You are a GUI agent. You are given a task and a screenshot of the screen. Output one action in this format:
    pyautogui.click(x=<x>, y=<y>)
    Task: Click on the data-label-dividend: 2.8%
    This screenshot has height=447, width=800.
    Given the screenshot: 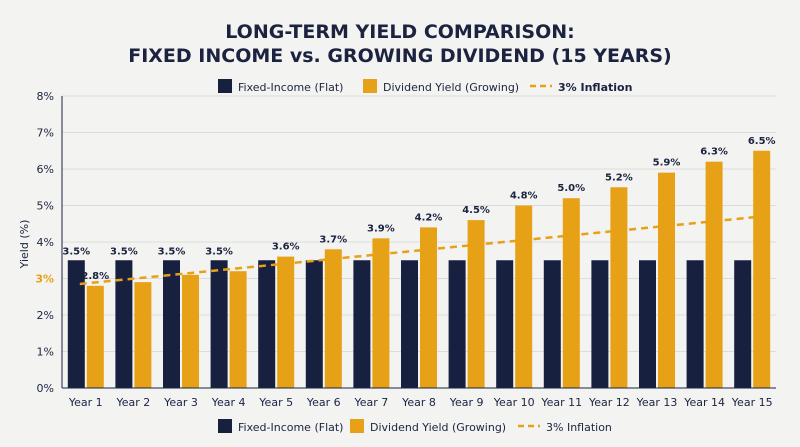 What is the action you would take?
    pyautogui.click(x=95, y=276)
    